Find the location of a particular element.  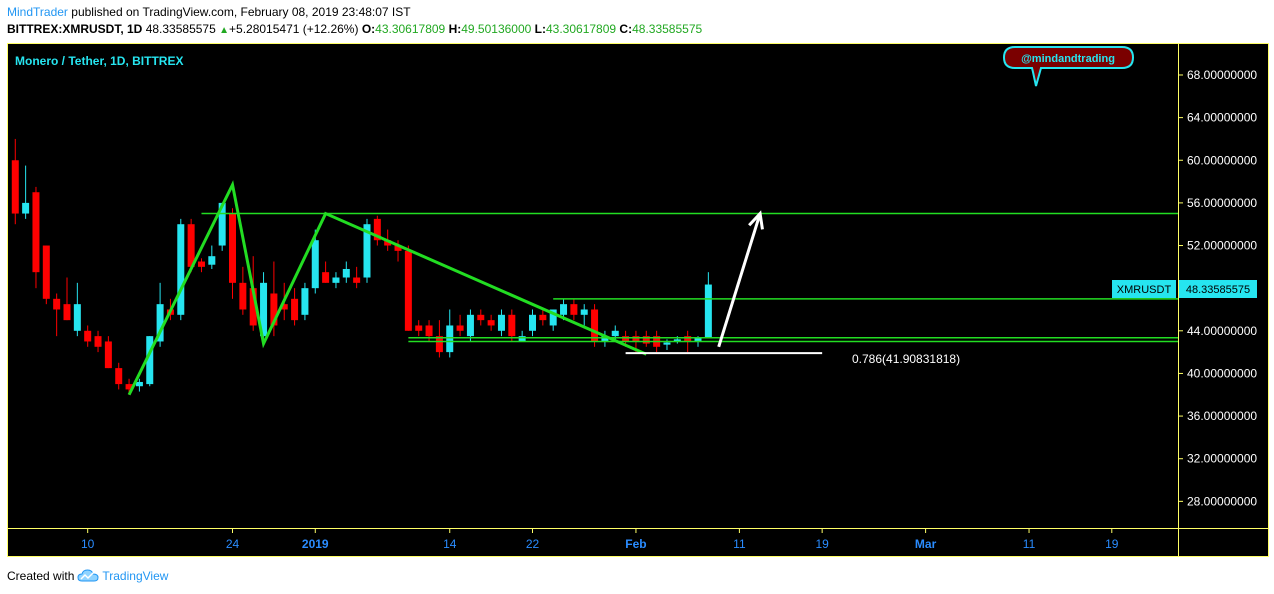

close-value: 48.33585575 is located at coordinates (667, 29).